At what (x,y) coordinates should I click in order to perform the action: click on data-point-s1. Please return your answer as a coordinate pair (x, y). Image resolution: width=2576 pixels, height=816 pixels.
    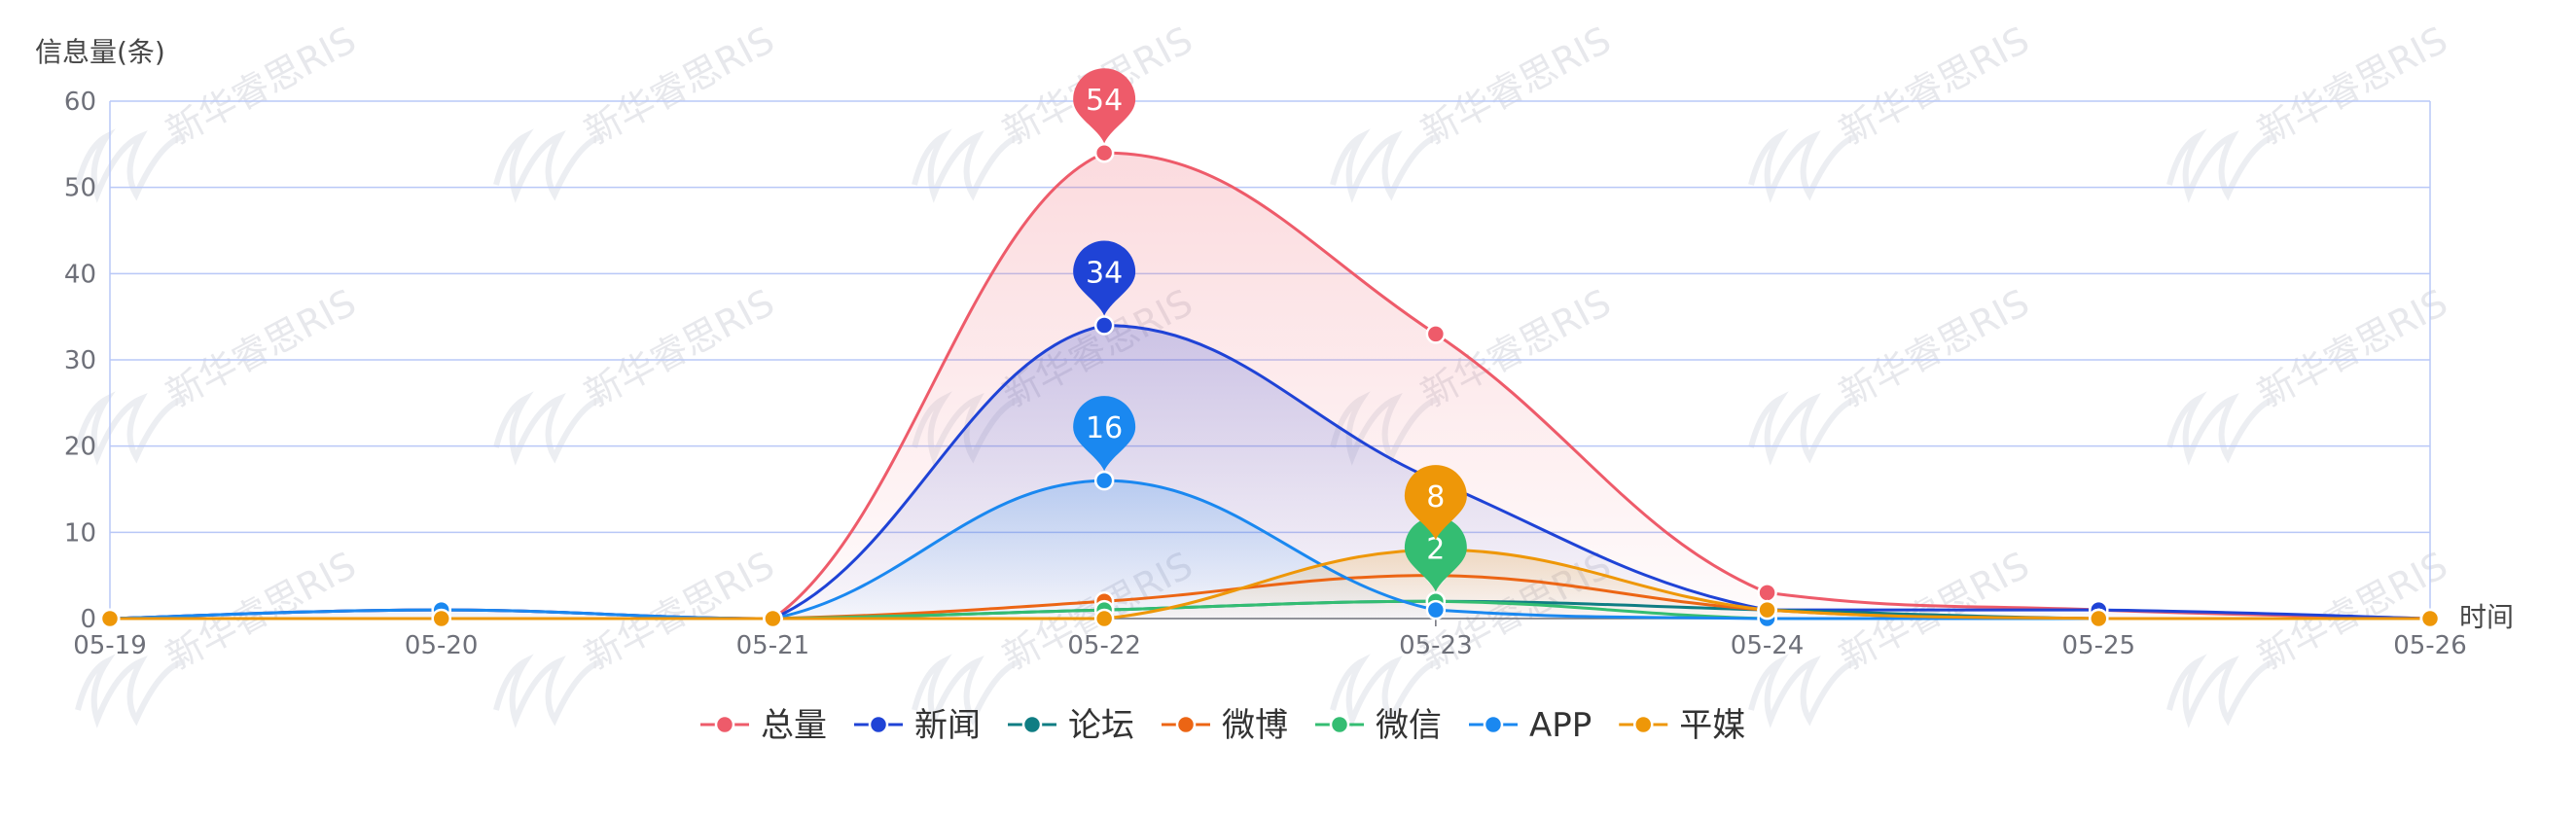
    Looking at the image, I should click on (1104, 325).